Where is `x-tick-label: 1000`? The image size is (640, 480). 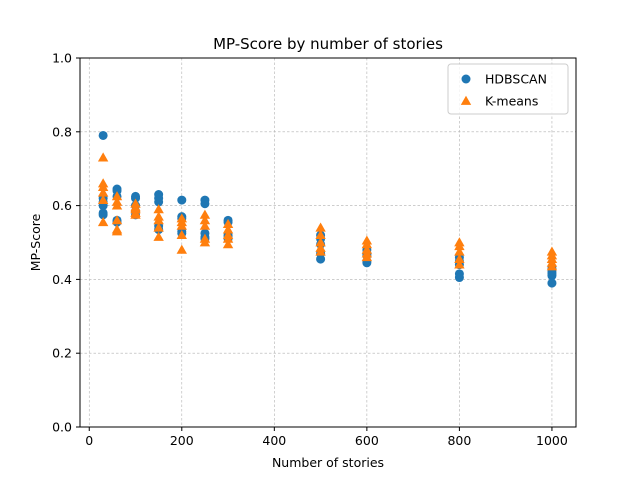
x-tick-label: 1000 is located at coordinates (552, 440).